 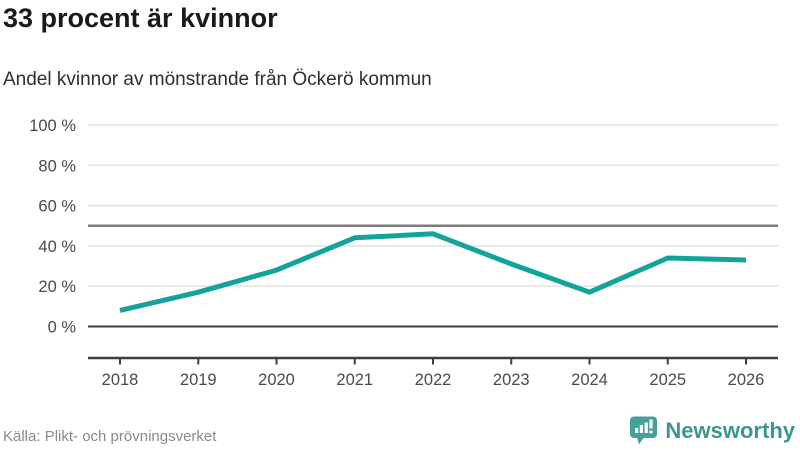 I want to click on x-tick-label: 2026, so click(x=746, y=380).